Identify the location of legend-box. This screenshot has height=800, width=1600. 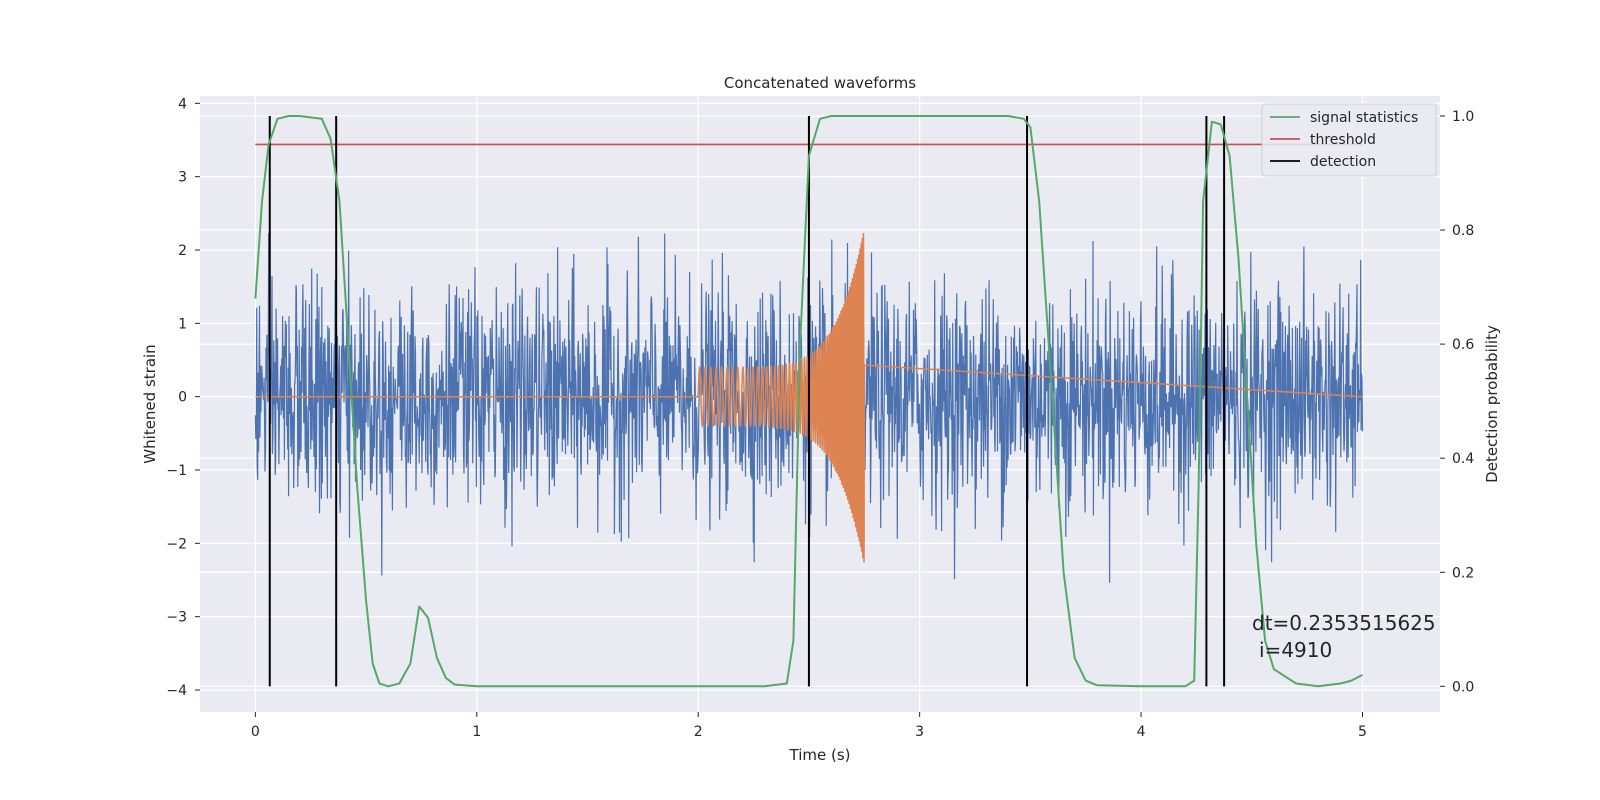
(1349, 140).